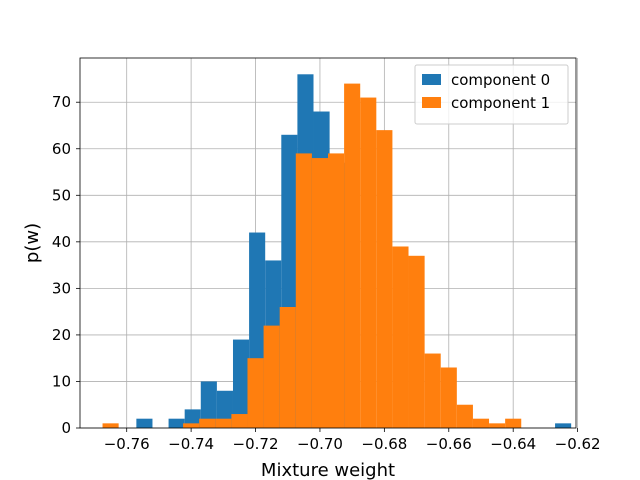  I want to click on x-tick-label: −0.64, so click(513, 444).